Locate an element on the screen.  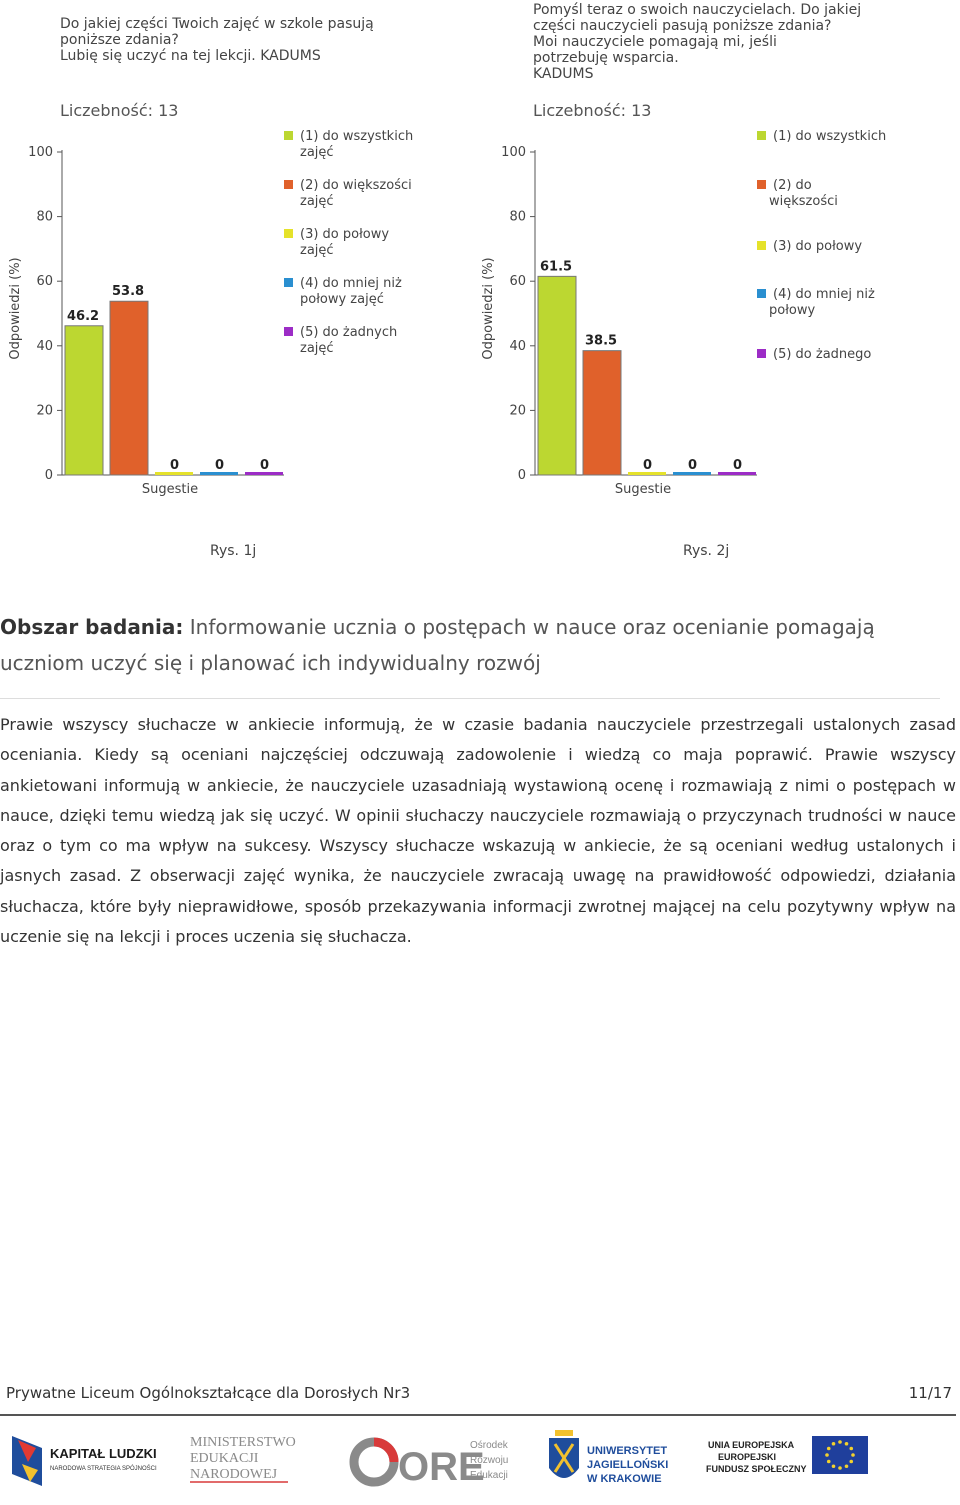
legend-label: (2) do większości is located at coordinates (356, 185).